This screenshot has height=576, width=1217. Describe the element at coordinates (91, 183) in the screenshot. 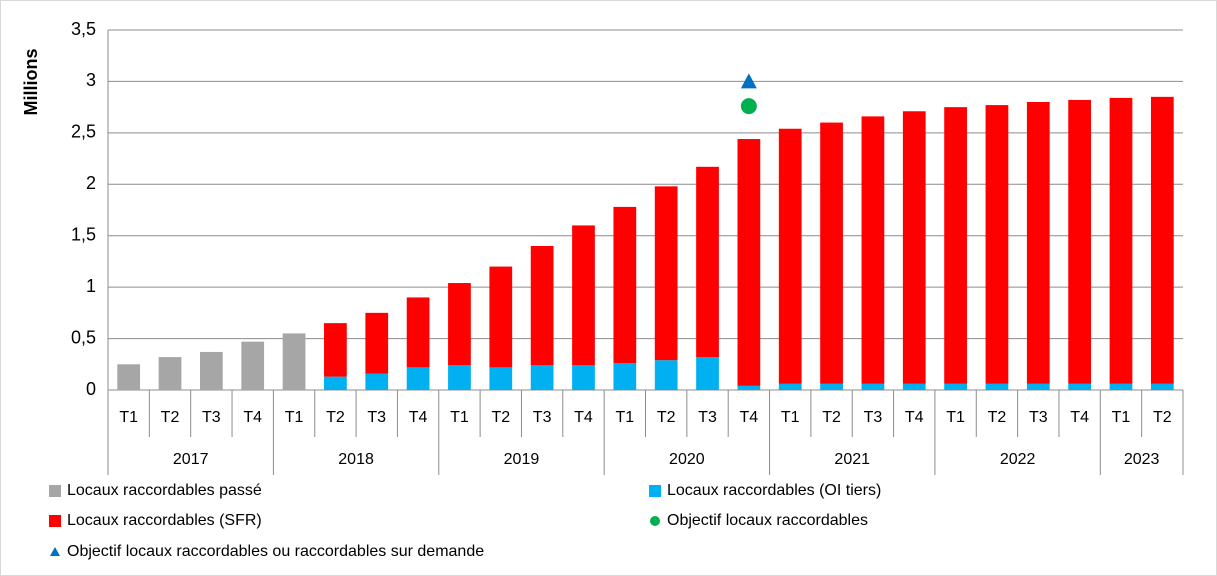

I see `y-tick-label: 2` at that location.